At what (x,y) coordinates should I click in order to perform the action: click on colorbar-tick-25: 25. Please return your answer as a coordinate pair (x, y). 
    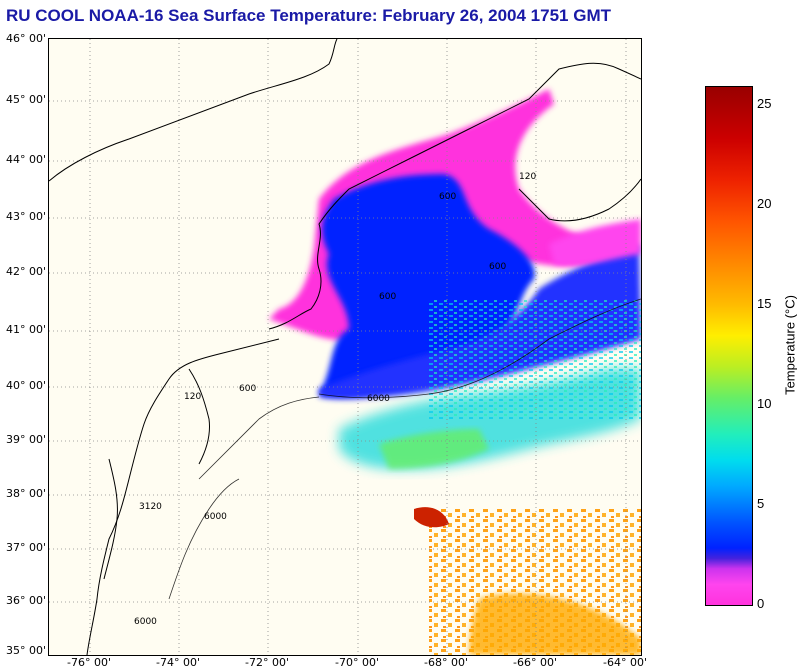
    Looking at the image, I should click on (764, 103).